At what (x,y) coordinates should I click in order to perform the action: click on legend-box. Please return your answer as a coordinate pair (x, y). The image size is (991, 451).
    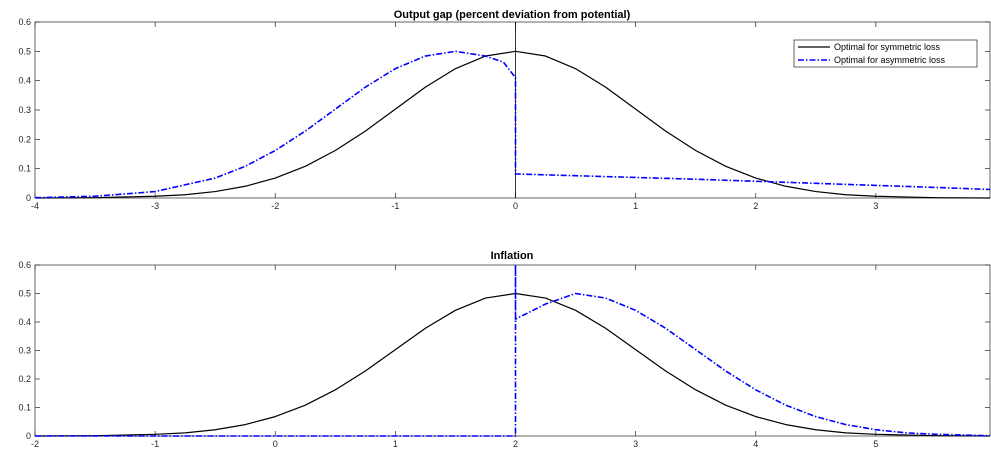
    Looking at the image, I should click on (885, 53).